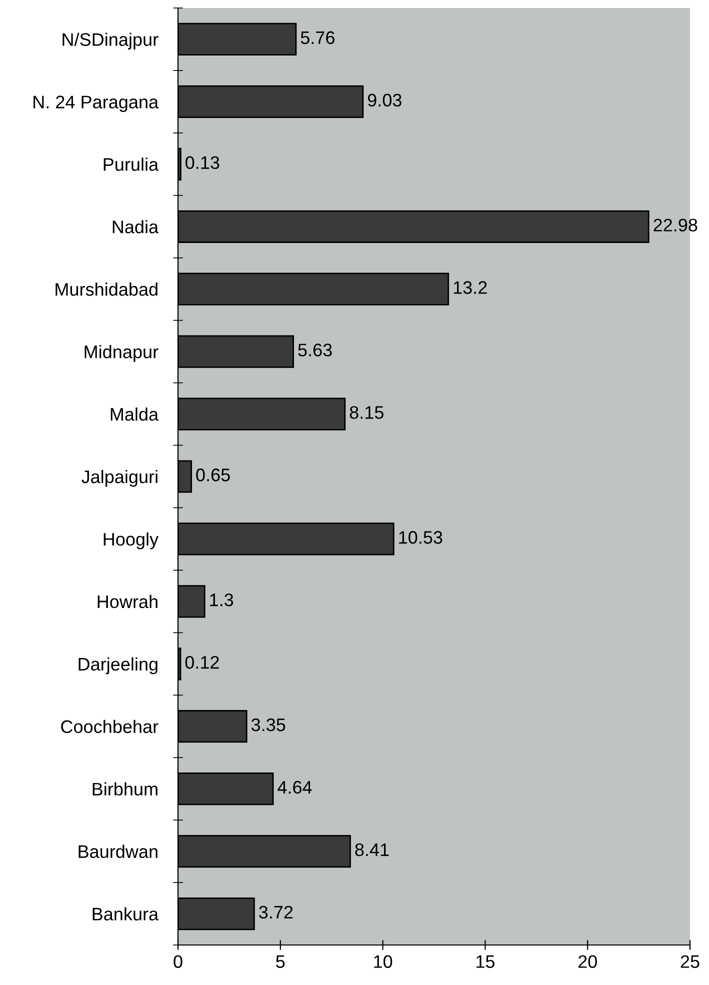 Image resolution: width=709 pixels, height=985 pixels. What do you see at coordinates (121, 353) in the screenshot?
I see `y-tick-label: Midnapur` at bounding box center [121, 353].